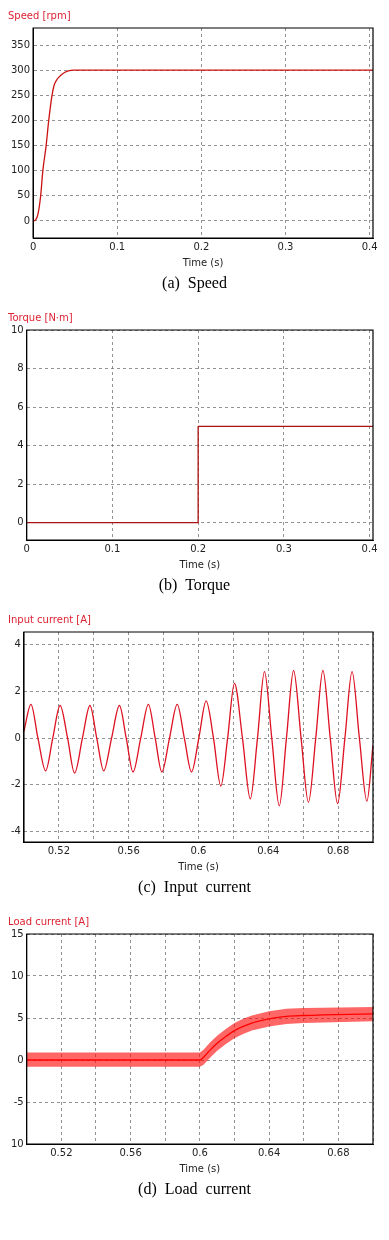  What do you see at coordinates (20, 1017) in the screenshot?
I see `y-tick-label: 5` at bounding box center [20, 1017].